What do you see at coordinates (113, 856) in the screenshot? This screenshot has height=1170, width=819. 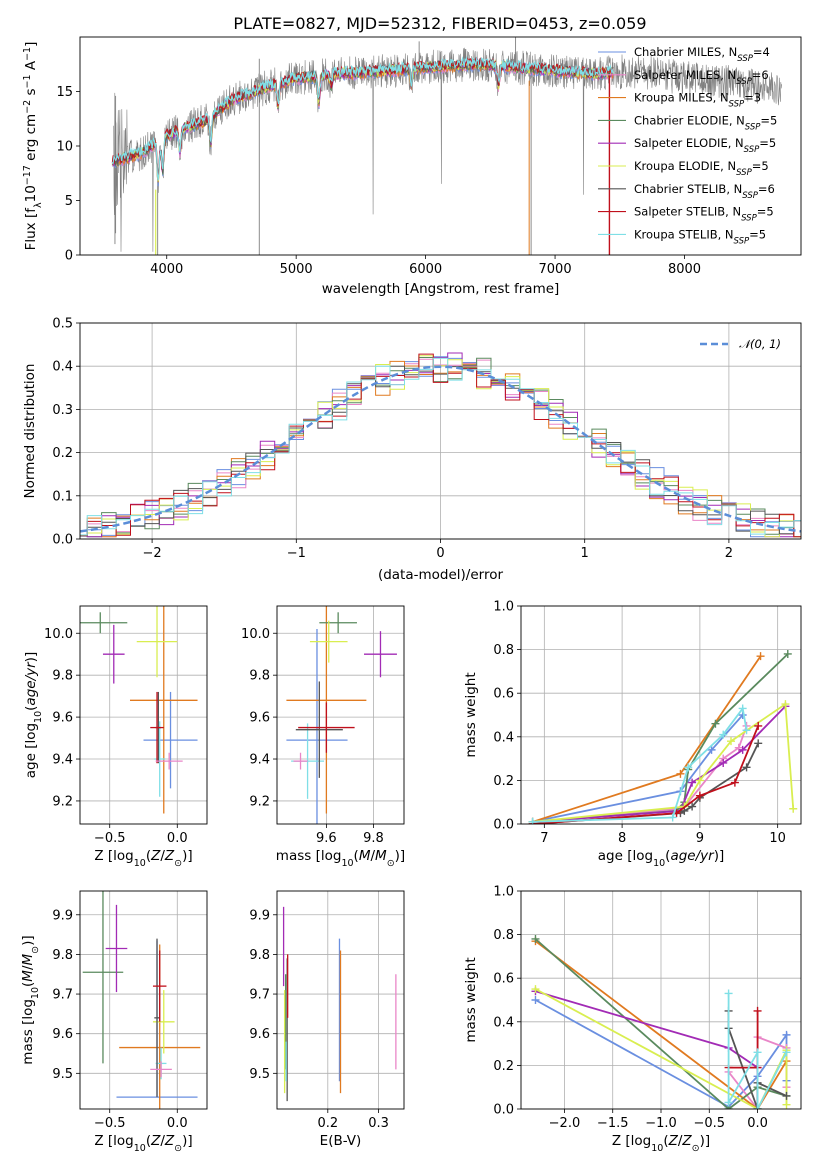 I see `label-part: Z [log` at bounding box center [113, 856].